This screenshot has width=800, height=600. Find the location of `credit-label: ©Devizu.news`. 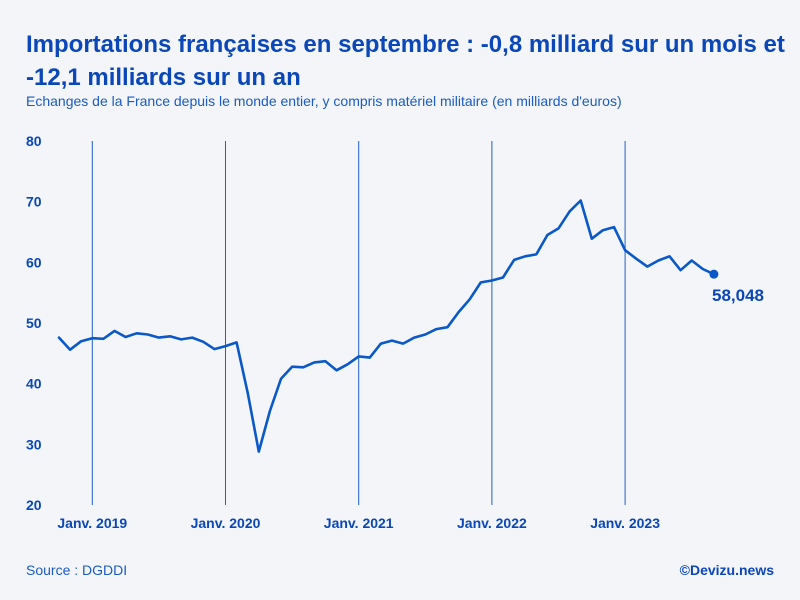

credit-label: ©Devizu.news is located at coordinates (726, 570).